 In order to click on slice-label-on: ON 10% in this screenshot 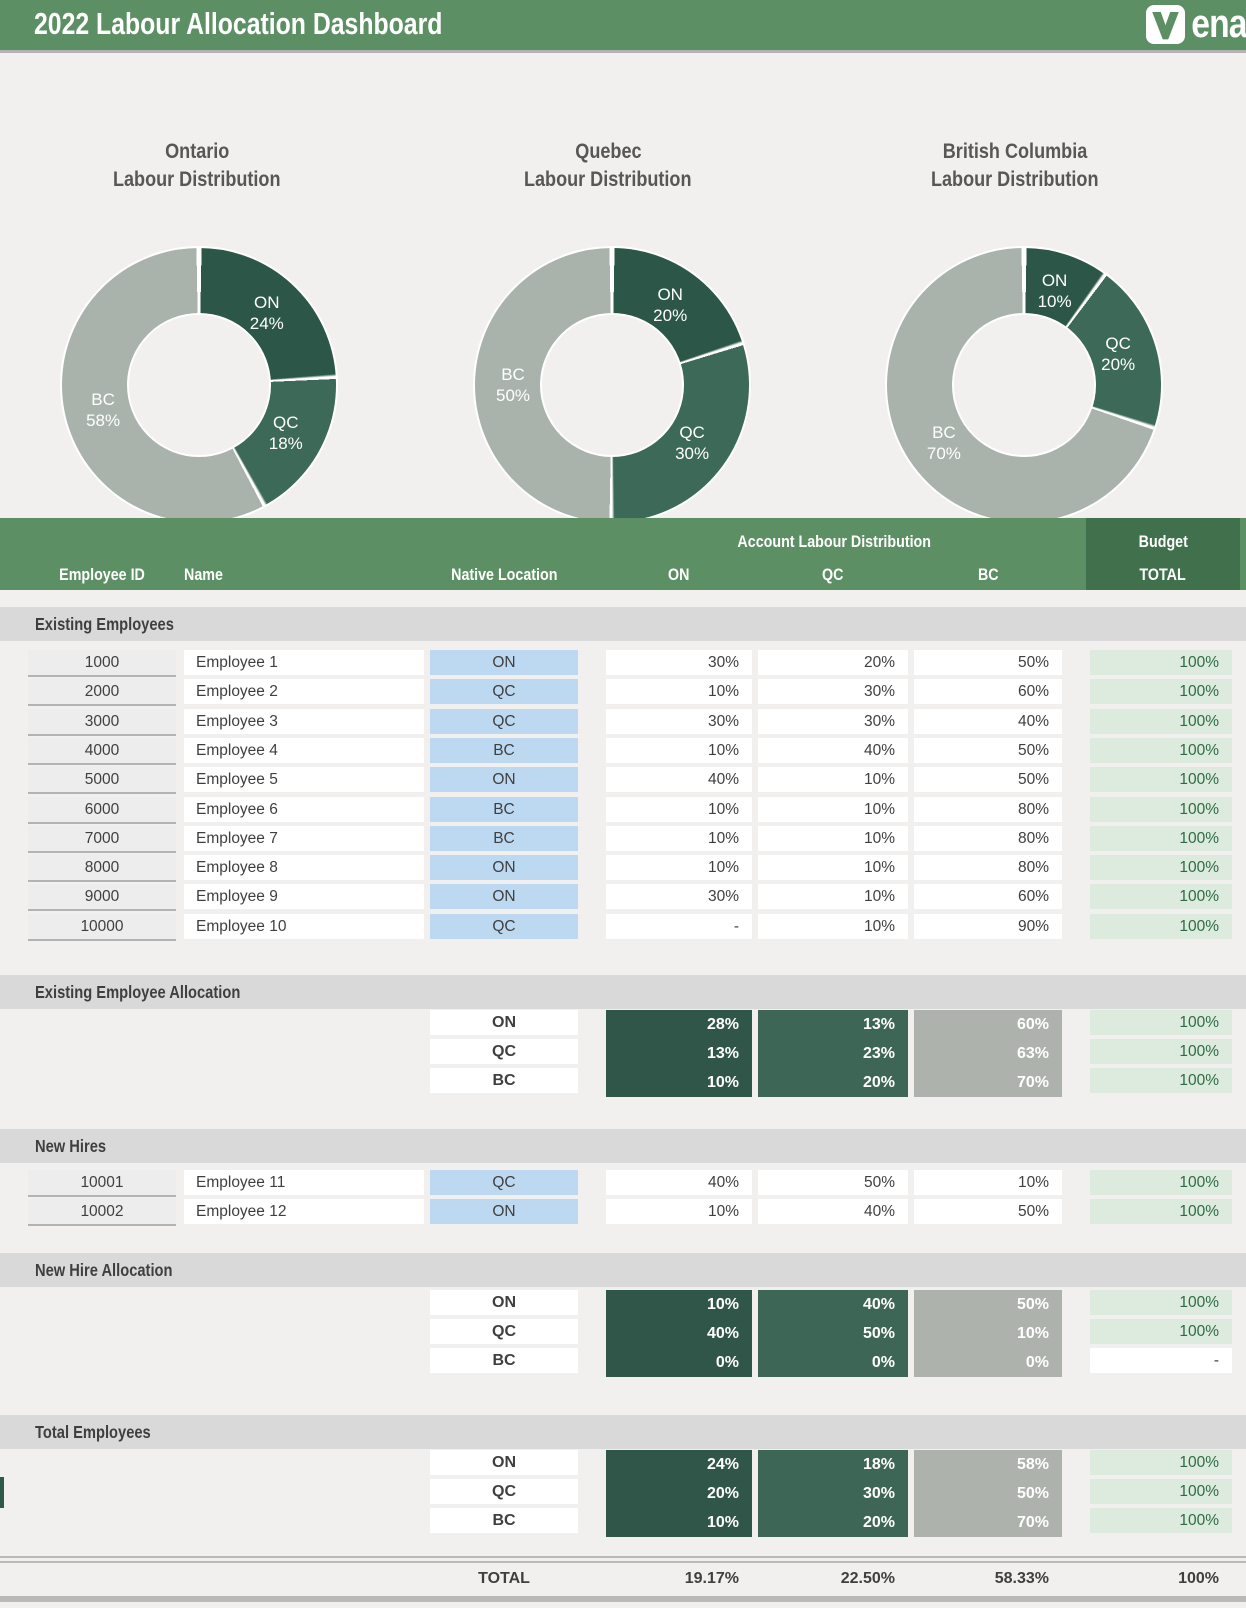, I will do `click(1054, 290)`.